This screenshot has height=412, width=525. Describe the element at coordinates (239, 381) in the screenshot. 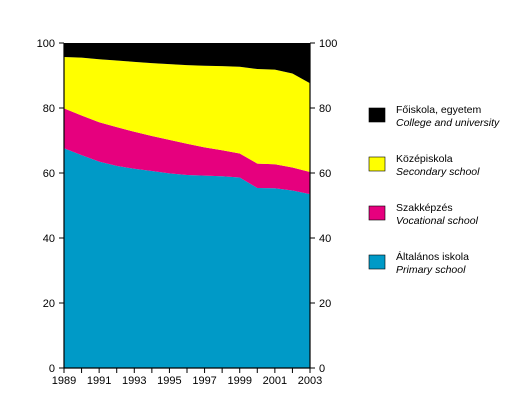

I see `x-tick-label: 1999` at that location.